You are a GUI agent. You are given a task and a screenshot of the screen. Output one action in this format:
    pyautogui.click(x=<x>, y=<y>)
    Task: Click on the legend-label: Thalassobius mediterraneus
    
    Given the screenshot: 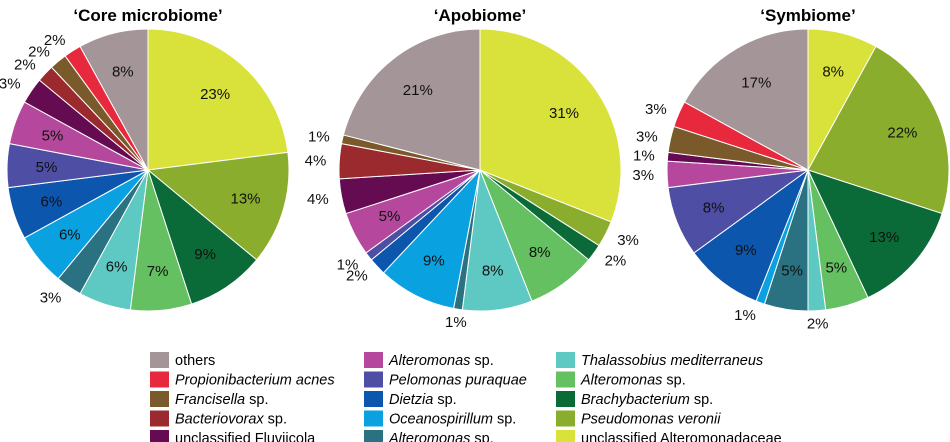 What is the action you would take?
    pyautogui.click(x=672, y=361)
    